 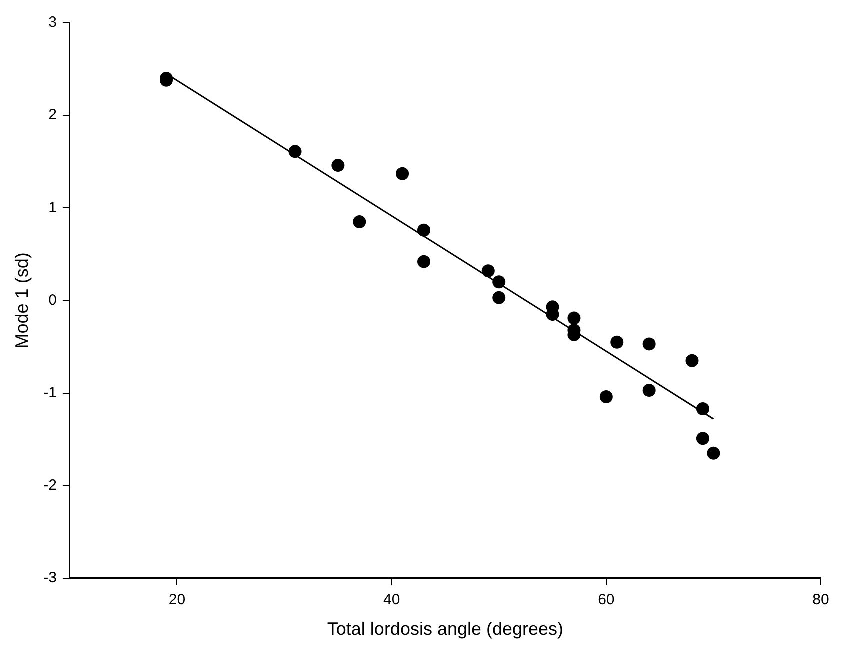 I want to click on y-tick-label: 1, so click(x=52, y=207).